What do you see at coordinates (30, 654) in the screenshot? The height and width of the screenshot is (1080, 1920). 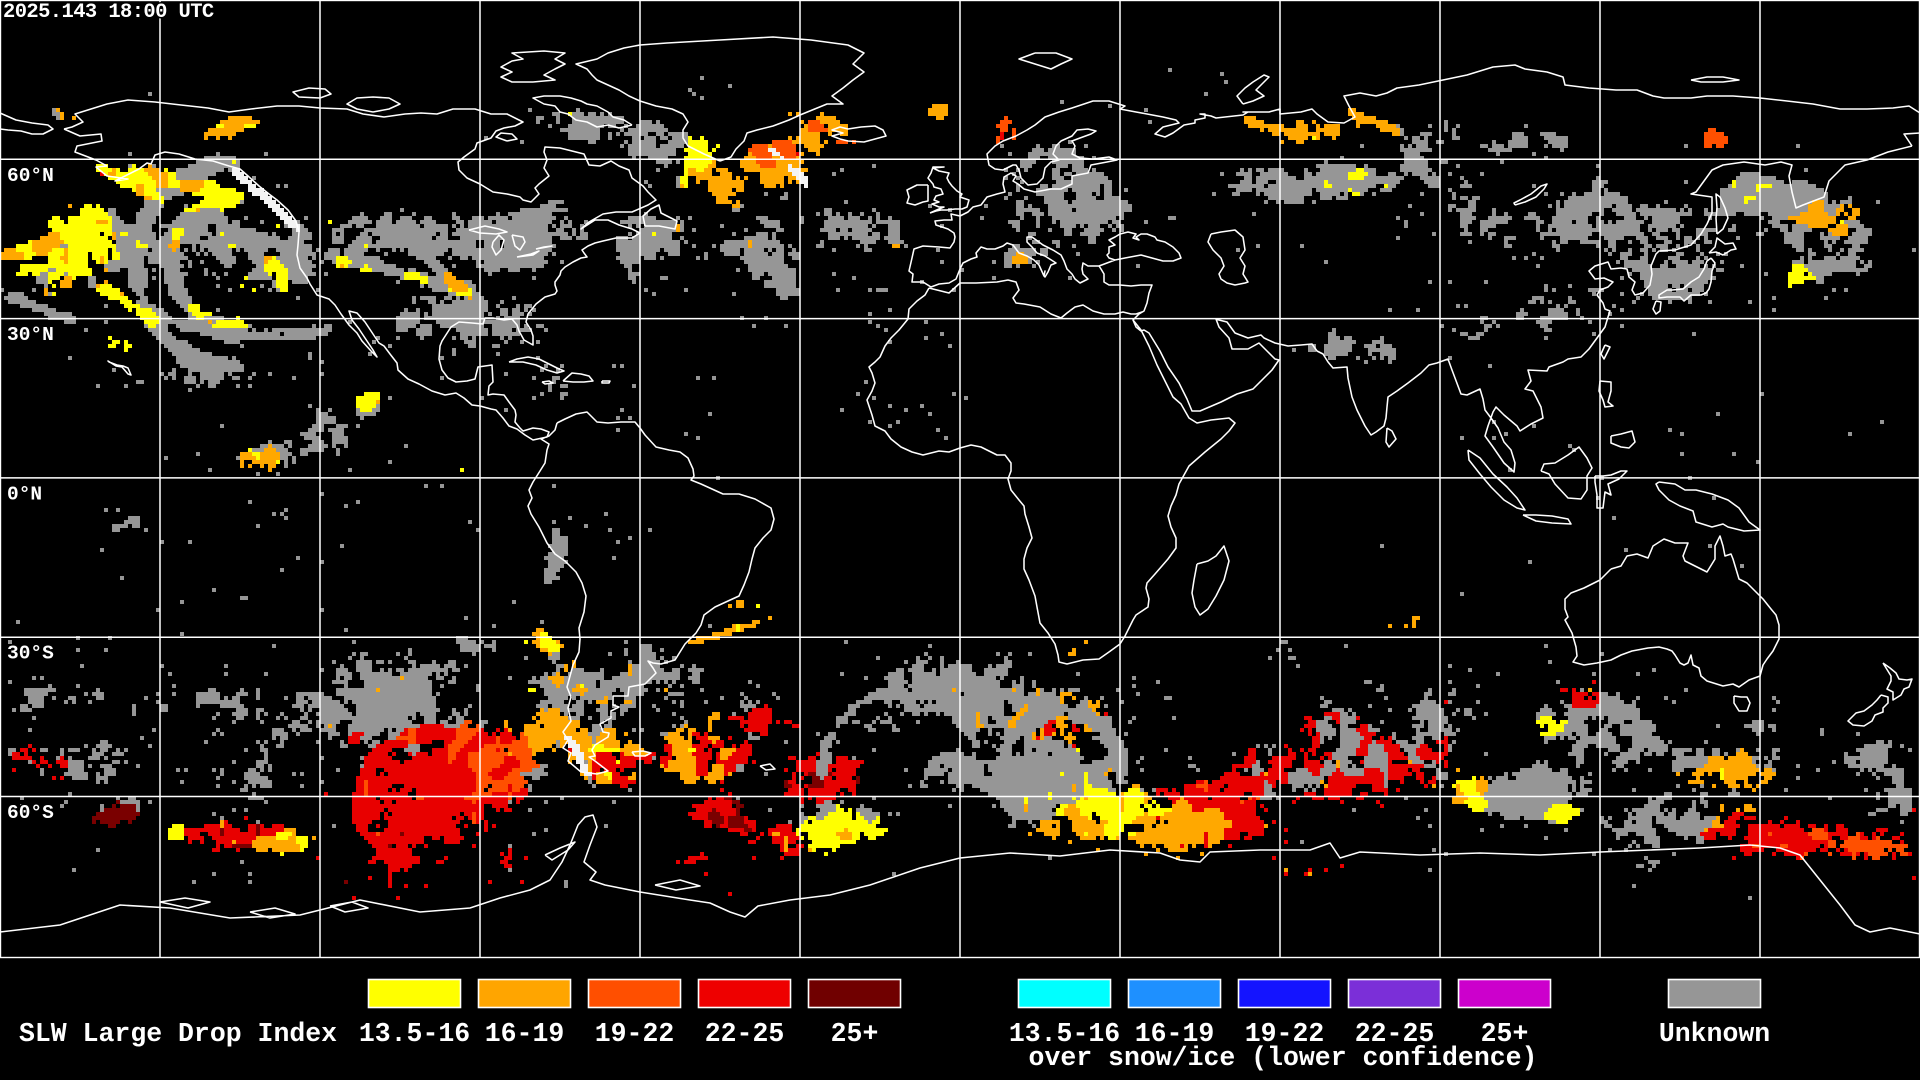 I see `svg-text: 30°S` at bounding box center [30, 654].